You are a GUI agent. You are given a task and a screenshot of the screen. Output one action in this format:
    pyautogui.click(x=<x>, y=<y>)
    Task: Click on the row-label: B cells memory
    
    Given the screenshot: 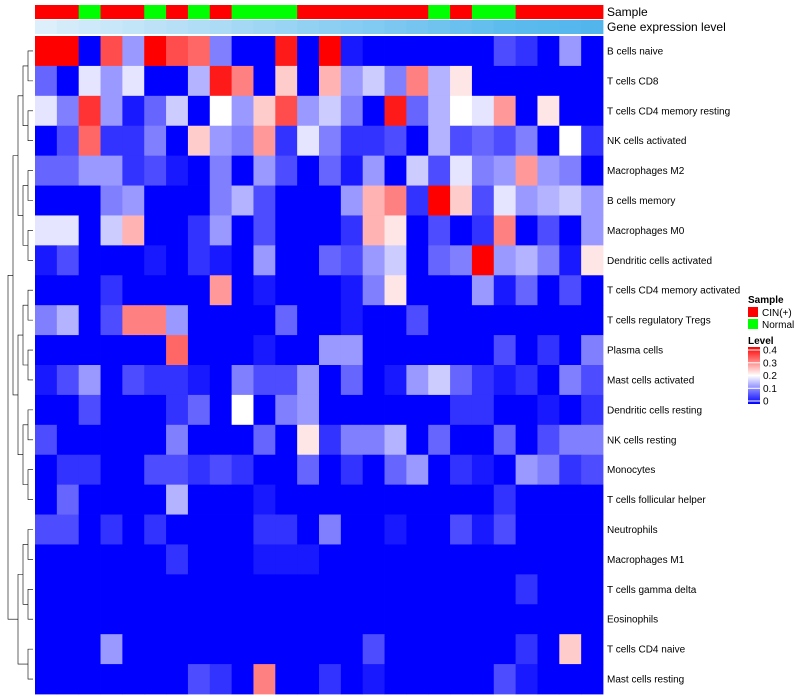 What is the action you would take?
    pyautogui.click(x=641, y=201)
    